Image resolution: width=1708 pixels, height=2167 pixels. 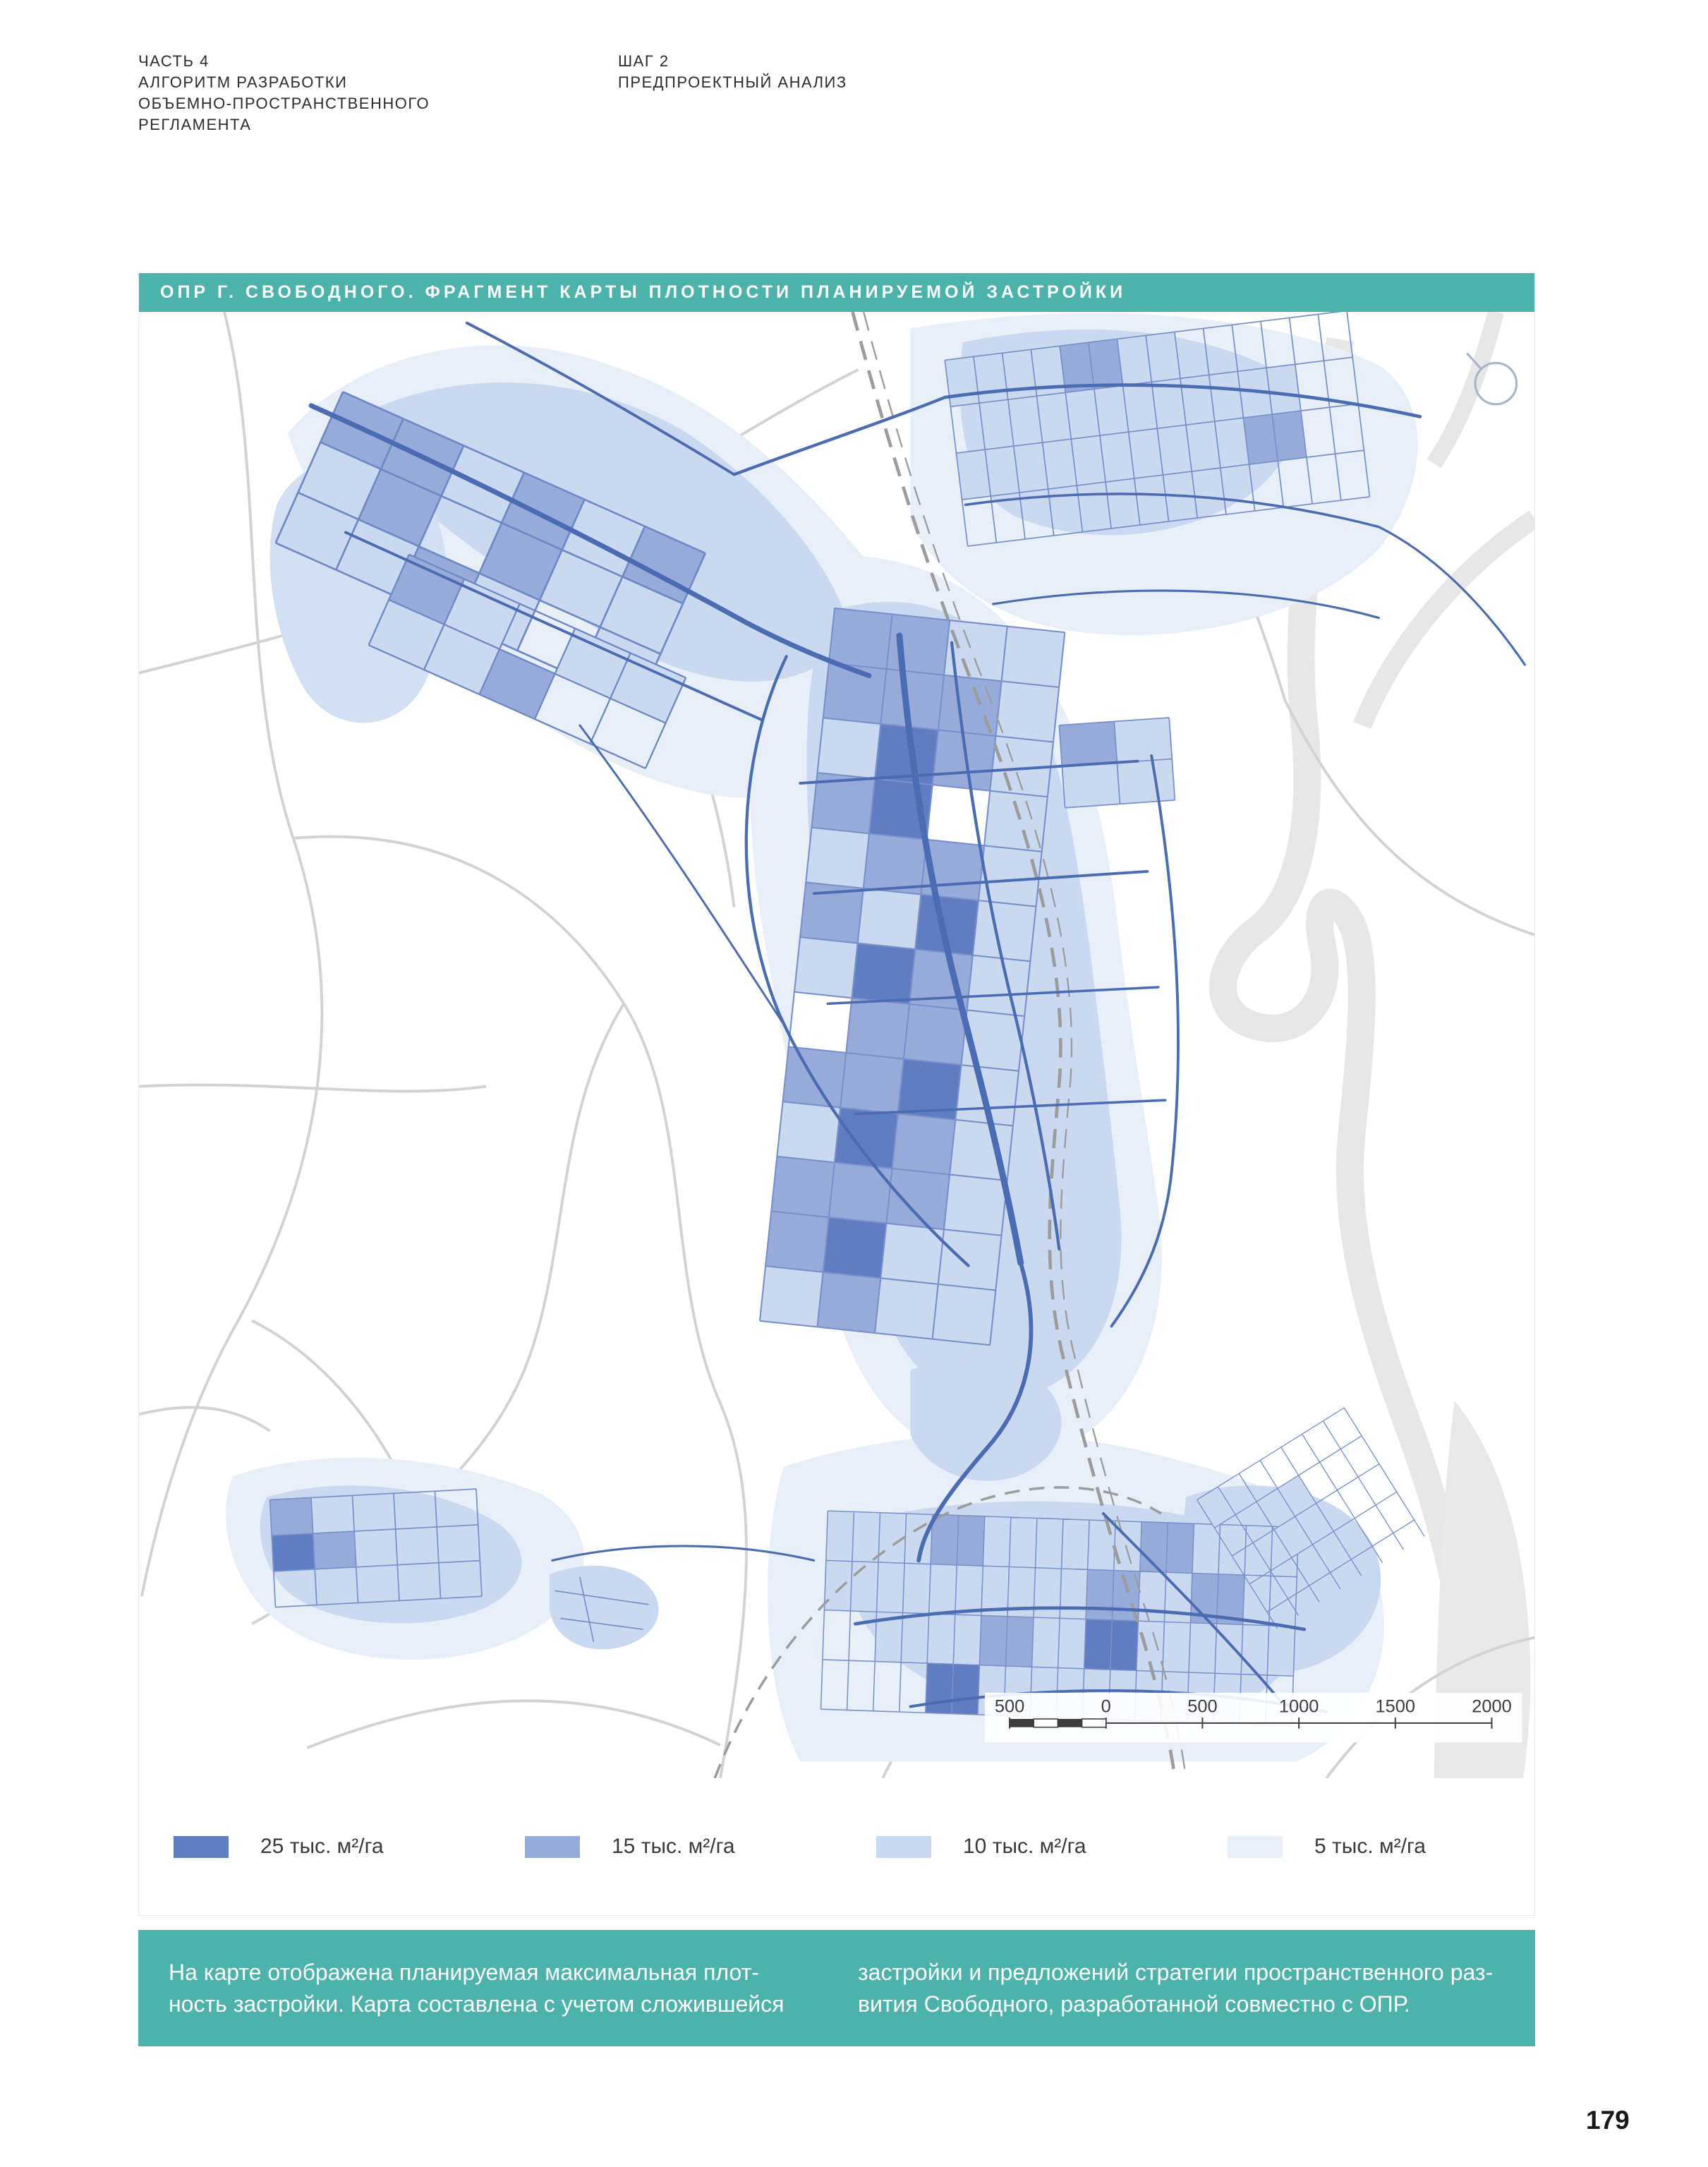 What do you see at coordinates (1106, 1706) in the screenshot?
I see `scale-label: 0` at bounding box center [1106, 1706].